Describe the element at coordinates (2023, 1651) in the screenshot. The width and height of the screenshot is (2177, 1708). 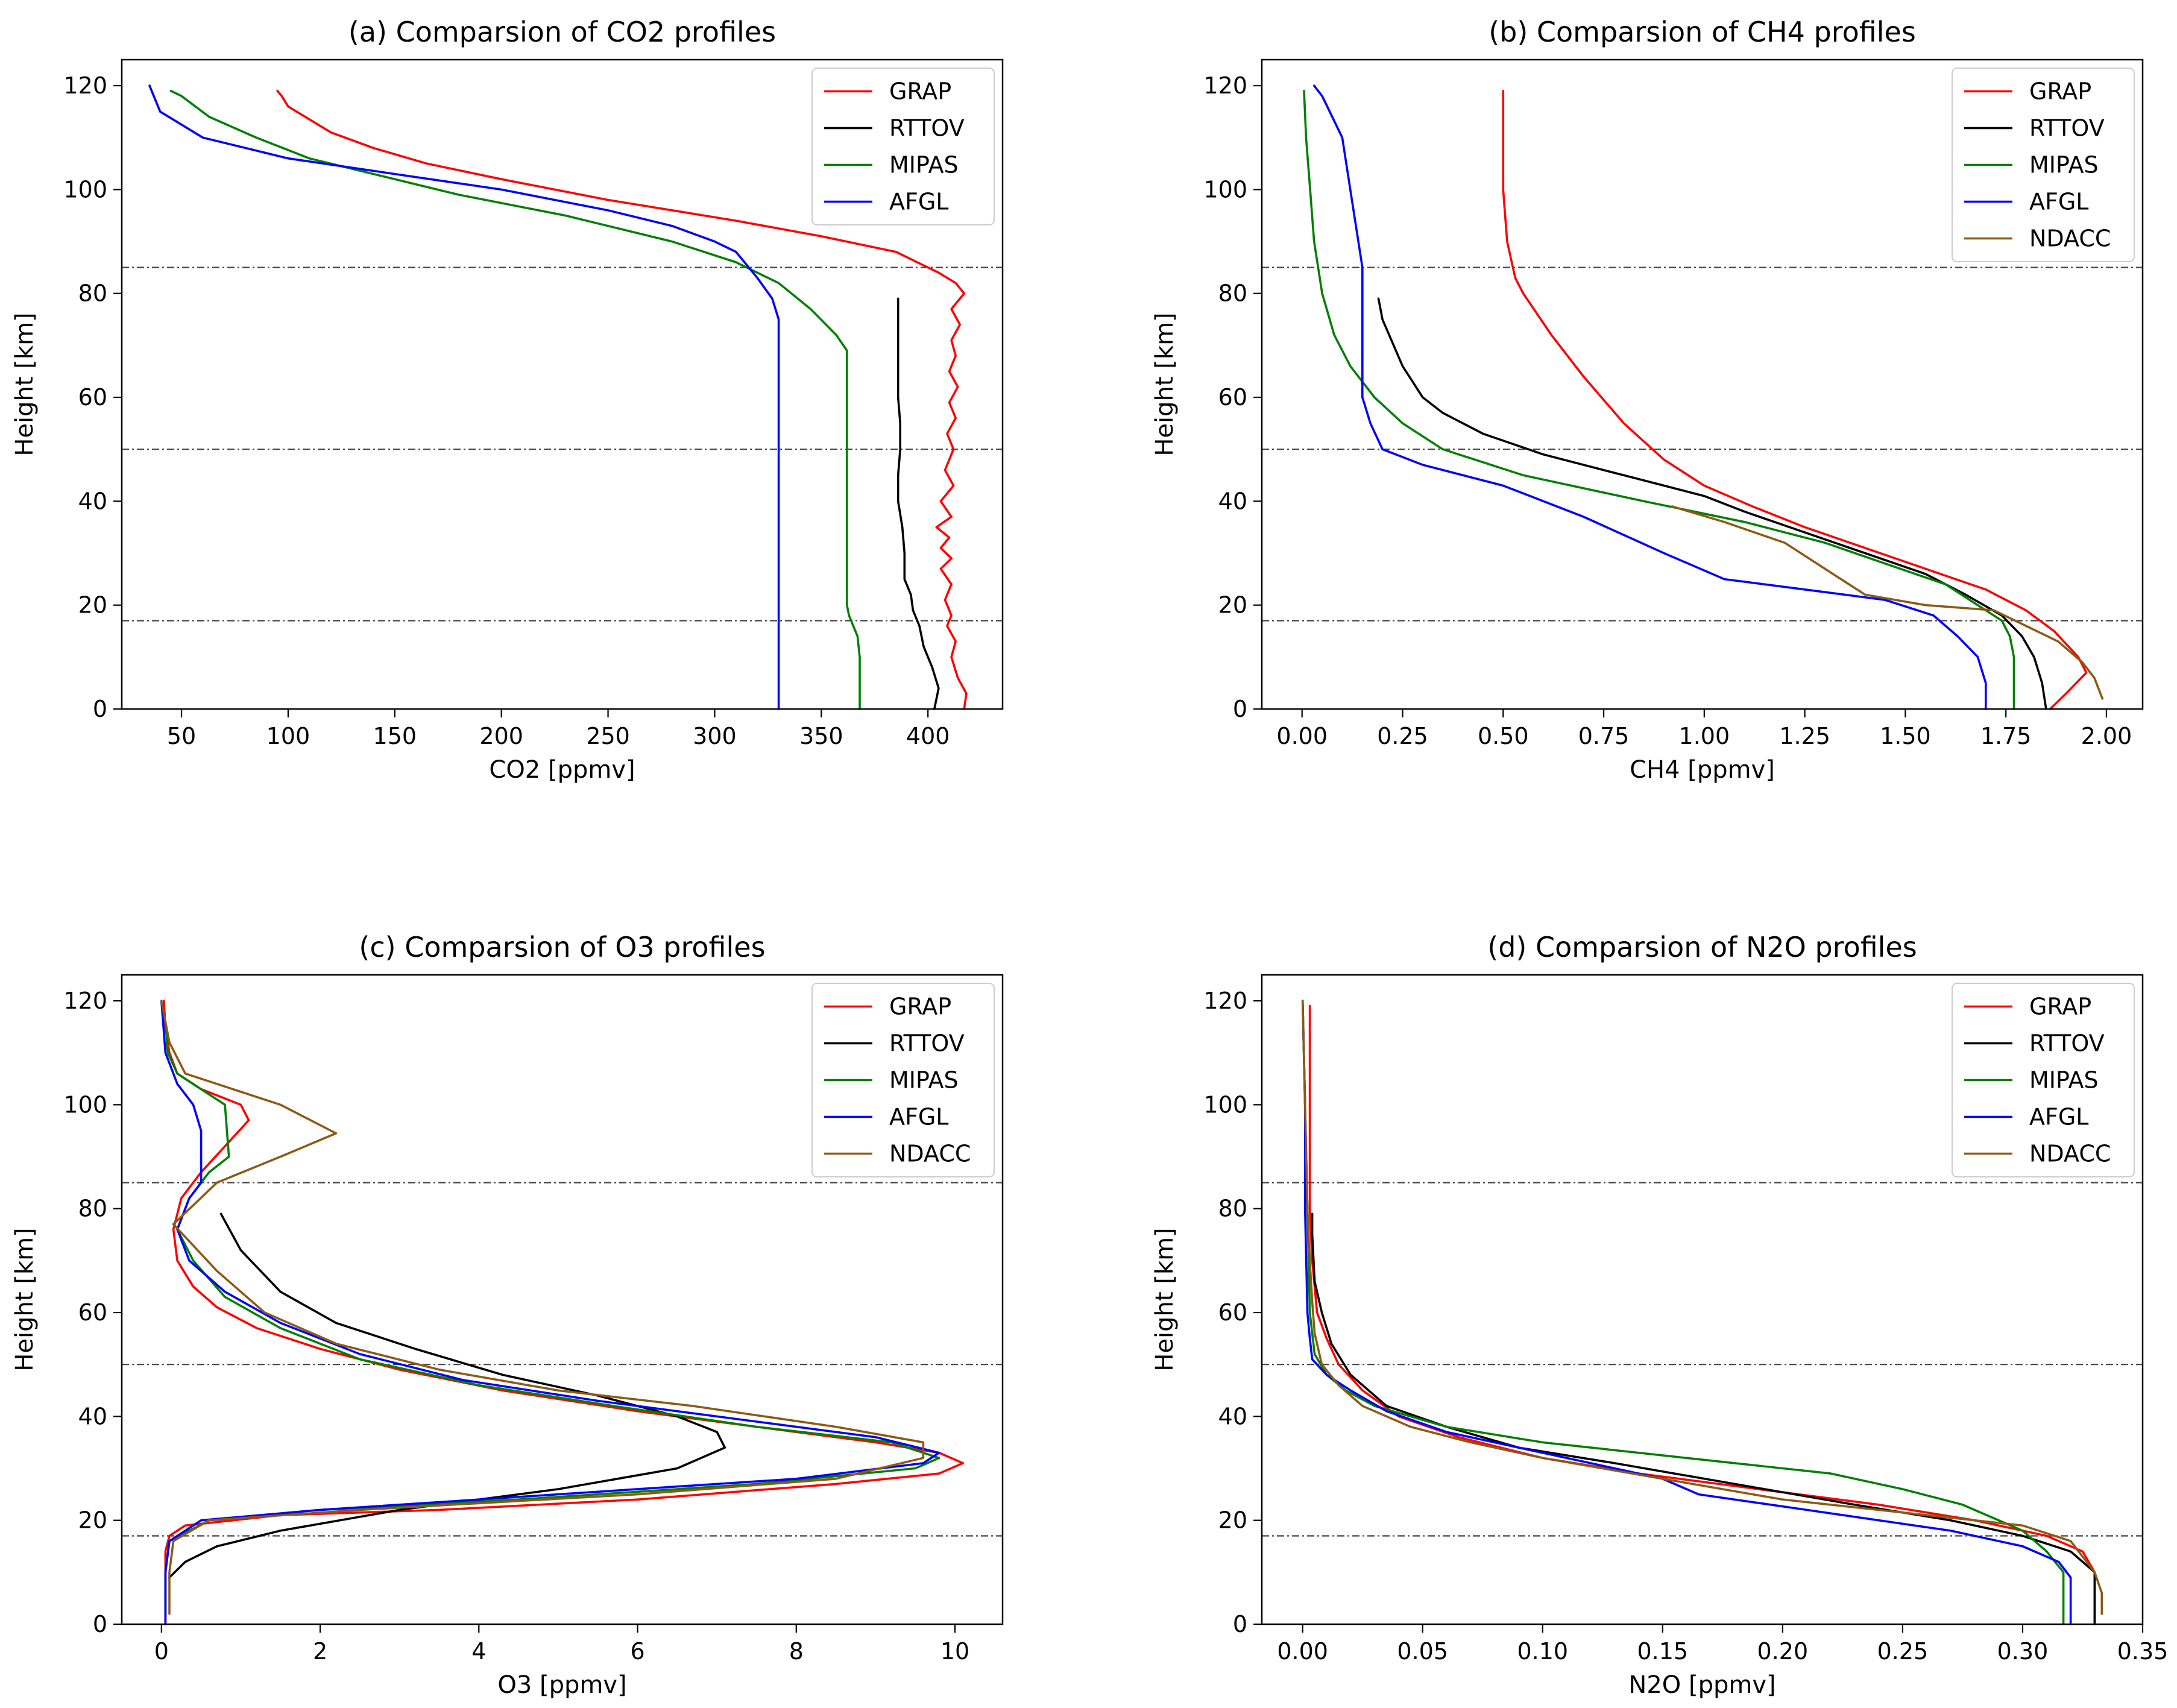
I see `x-tick-label: 0.30` at that location.